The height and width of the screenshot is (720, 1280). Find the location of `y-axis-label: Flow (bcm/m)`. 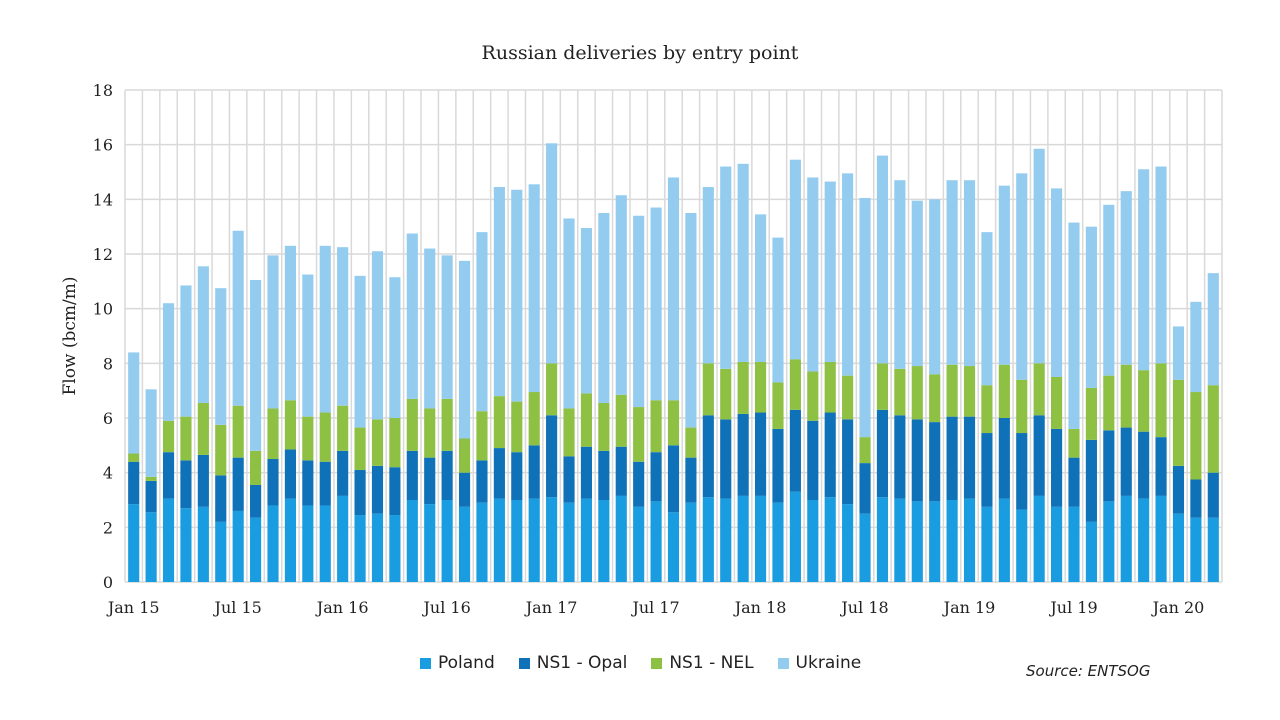

y-axis-label: Flow (bcm/m) is located at coordinates (70, 335).